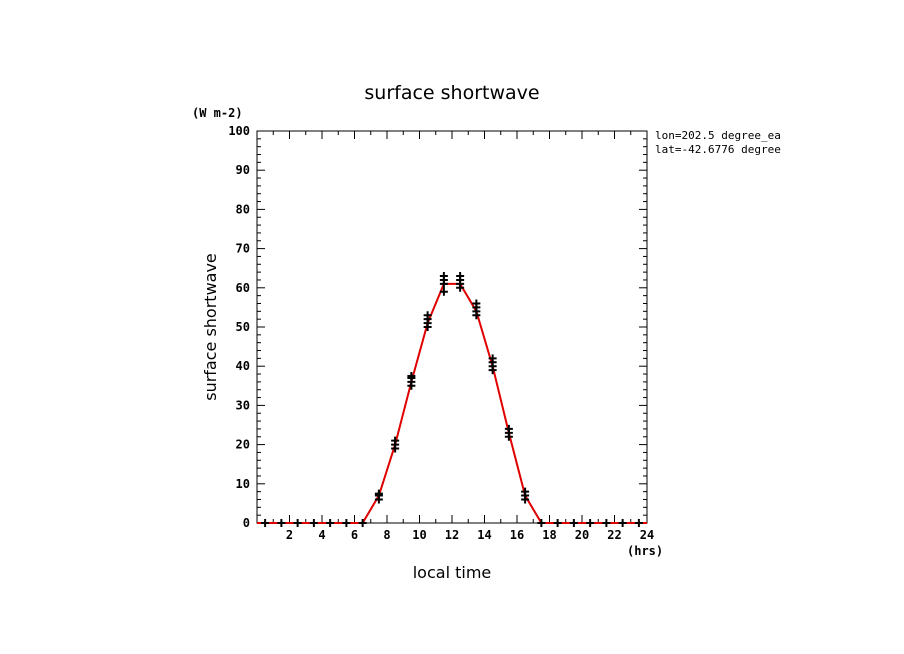 The image size is (904, 654). I want to click on y-tick-label: 80, so click(243, 209).